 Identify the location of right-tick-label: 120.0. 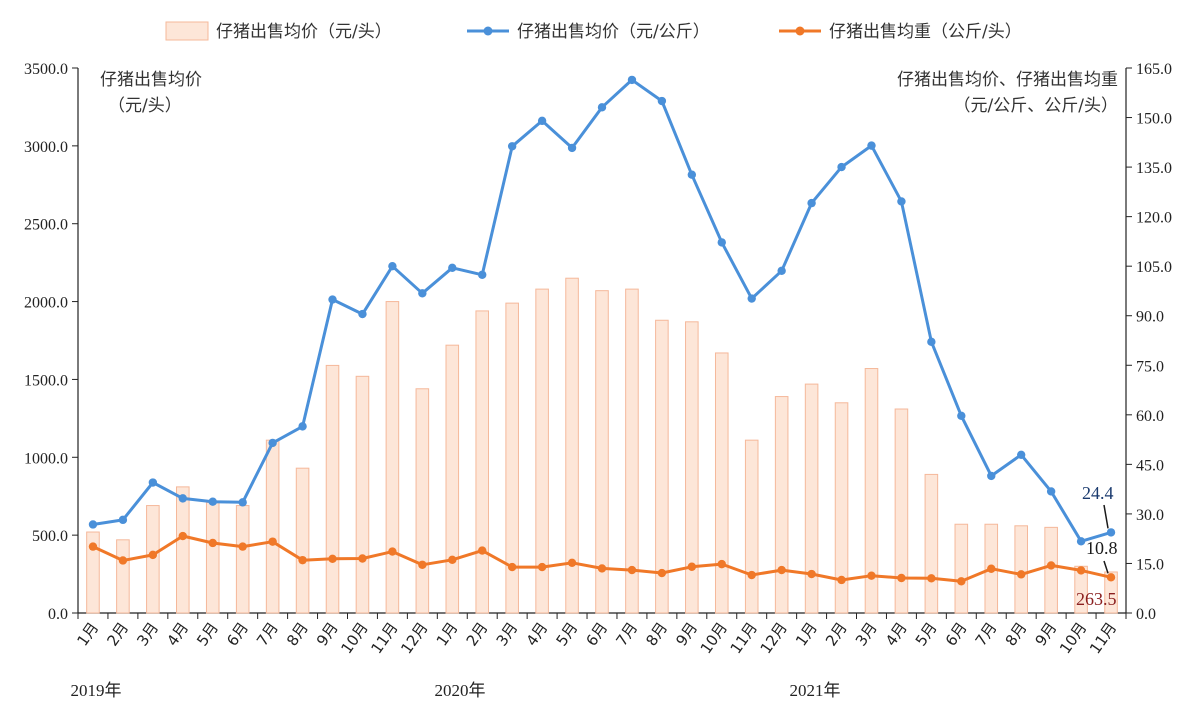
(1154, 218).